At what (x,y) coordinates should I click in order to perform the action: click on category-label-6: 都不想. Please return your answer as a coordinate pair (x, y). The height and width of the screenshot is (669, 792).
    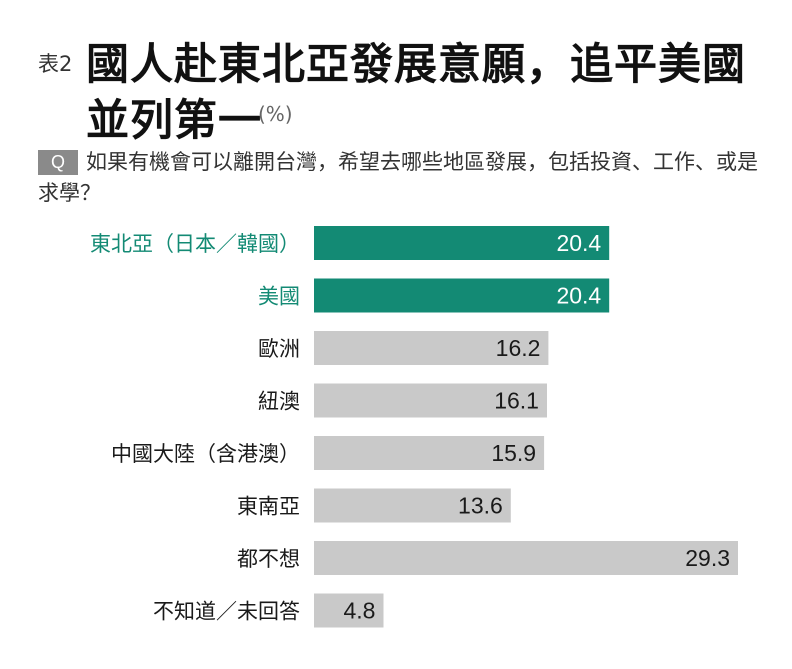
    Looking at the image, I should click on (268, 559).